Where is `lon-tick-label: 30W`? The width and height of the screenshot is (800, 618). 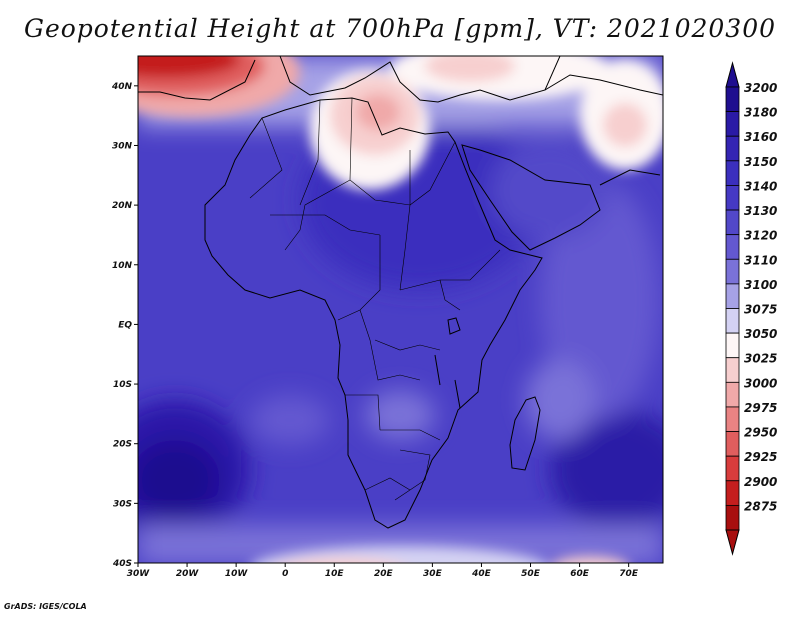
lon-tick-label: 30W is located at coordinates (139, 574).